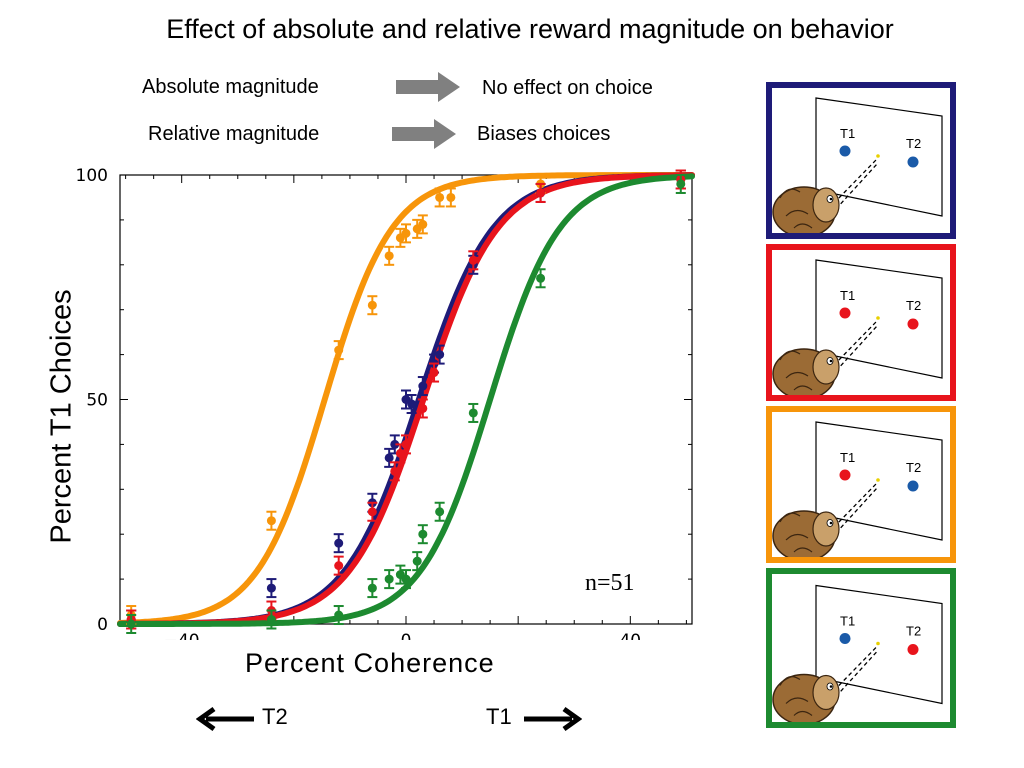 Image resolution: width=1024 pixels, height=768 pixels. What do you see at coordinates (610, 583) in the screenshot?
I see `sample-size-annotation: n=51` at bounding box center [610, 583].